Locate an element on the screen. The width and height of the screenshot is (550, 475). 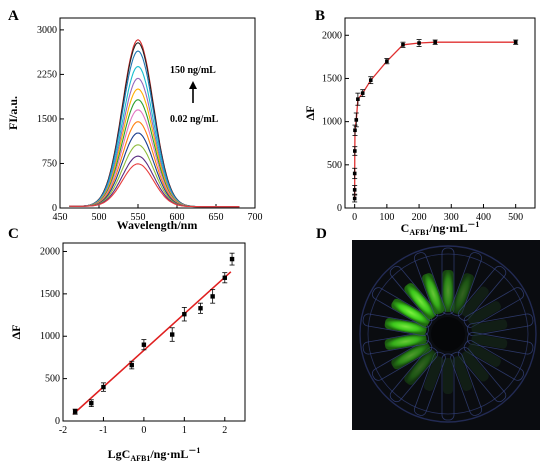
panel-b-xtick-label: 400 is located at coordinates (483, 217).